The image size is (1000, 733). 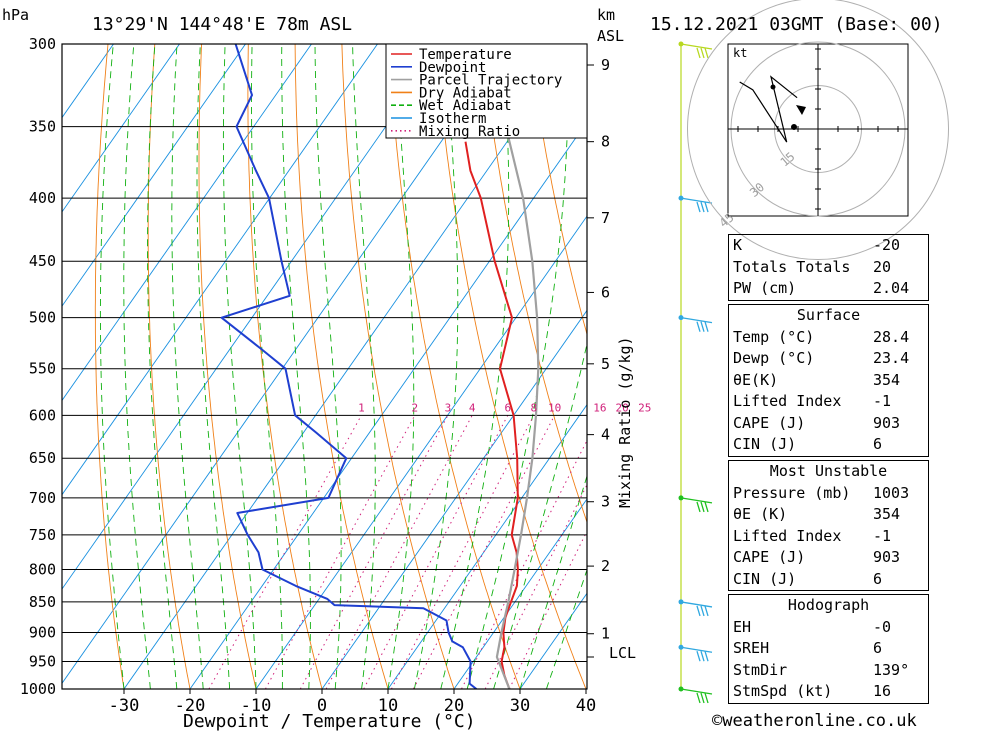 I want to click on index-row: Lifted Index -1, so click(x=828, y=537).